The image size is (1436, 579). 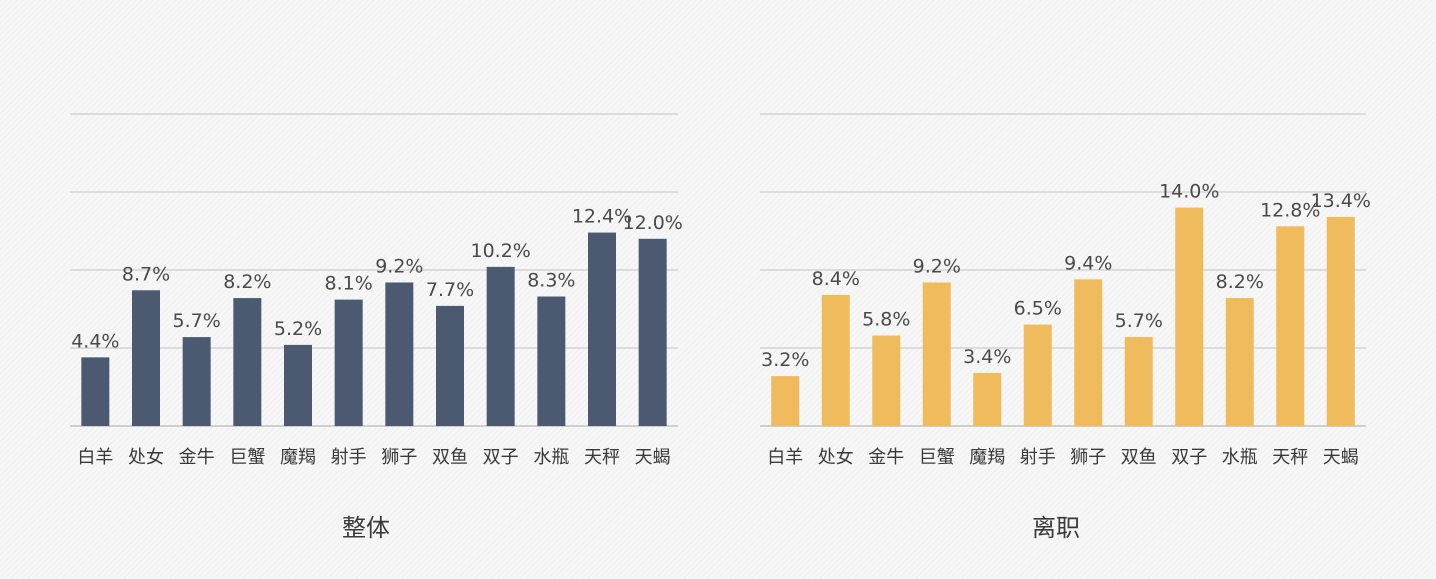 What do you see at coordinates (1189, 192) in the screenshot?
I see `attrition-value-label-8: 14.0%` at bounding box center [1189, 192].